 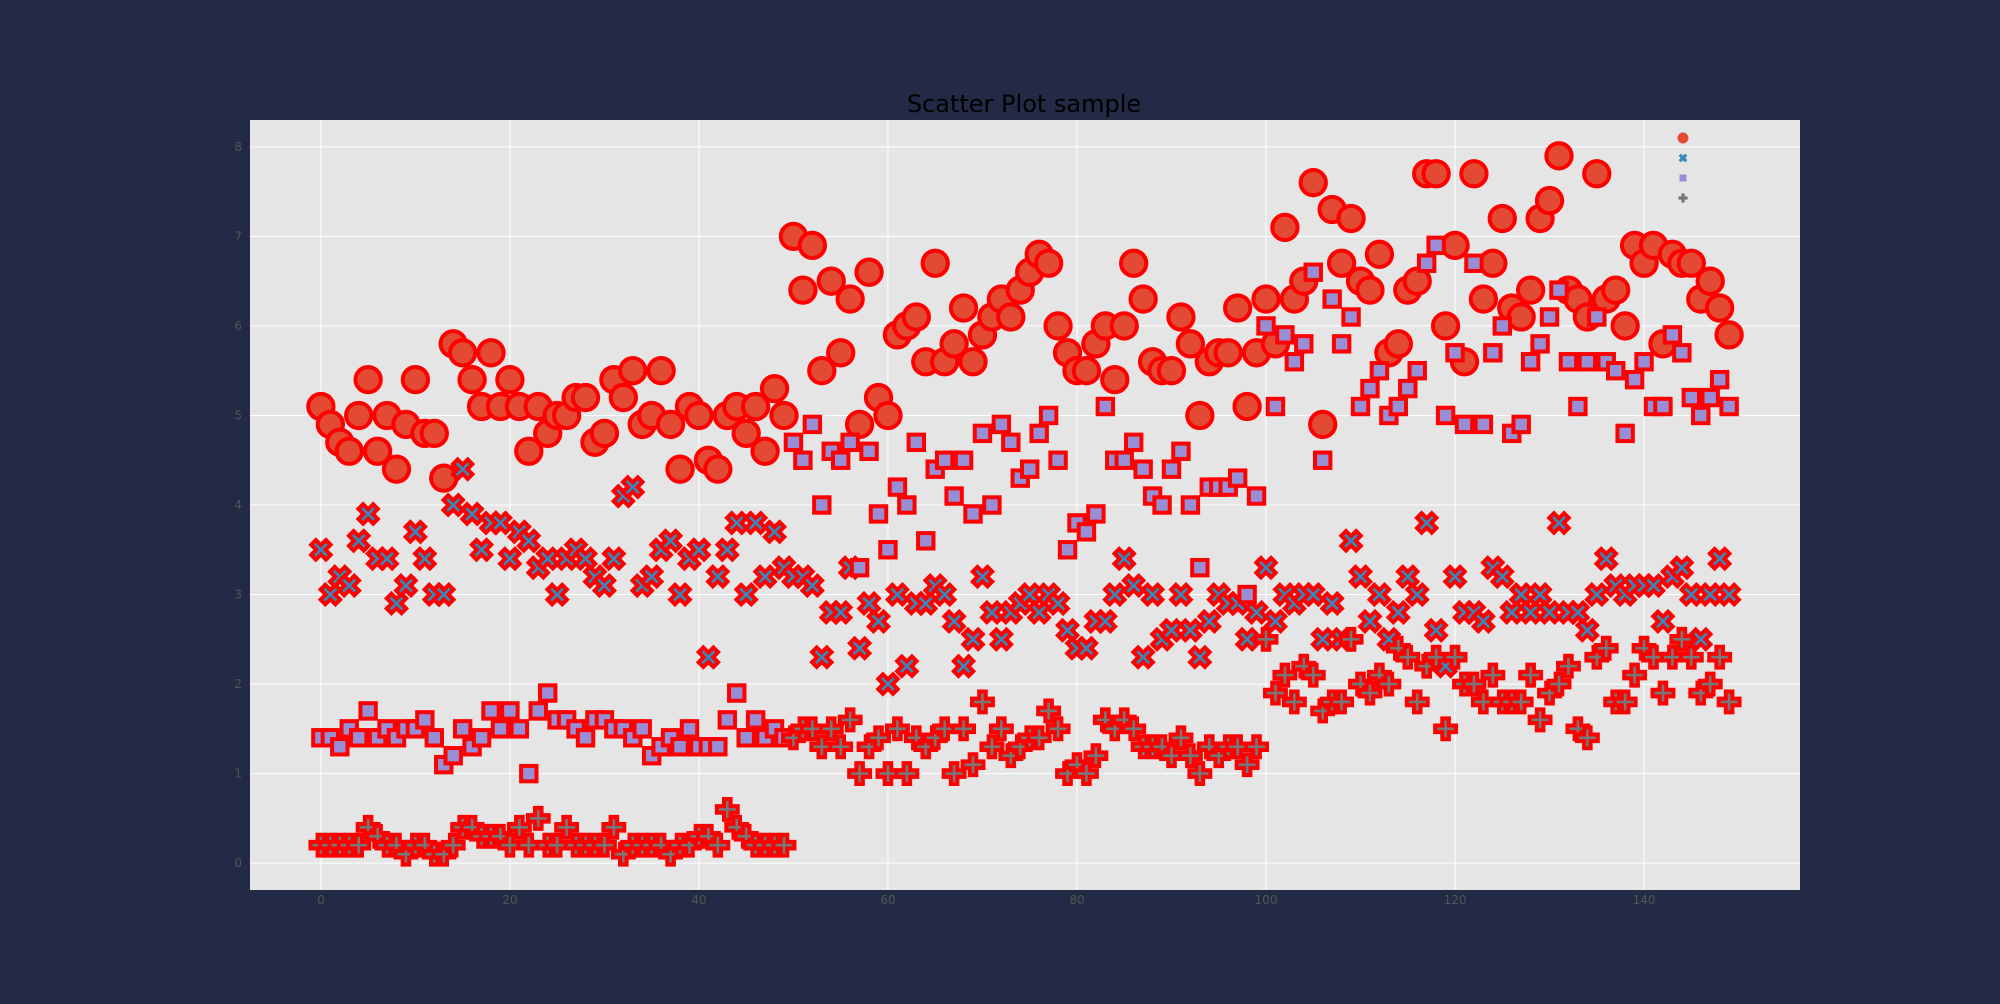 What do you see at coordinates (887, 900) in the screenshot?
I see `x-tick-label: 60` at bounding box center [887, 900].